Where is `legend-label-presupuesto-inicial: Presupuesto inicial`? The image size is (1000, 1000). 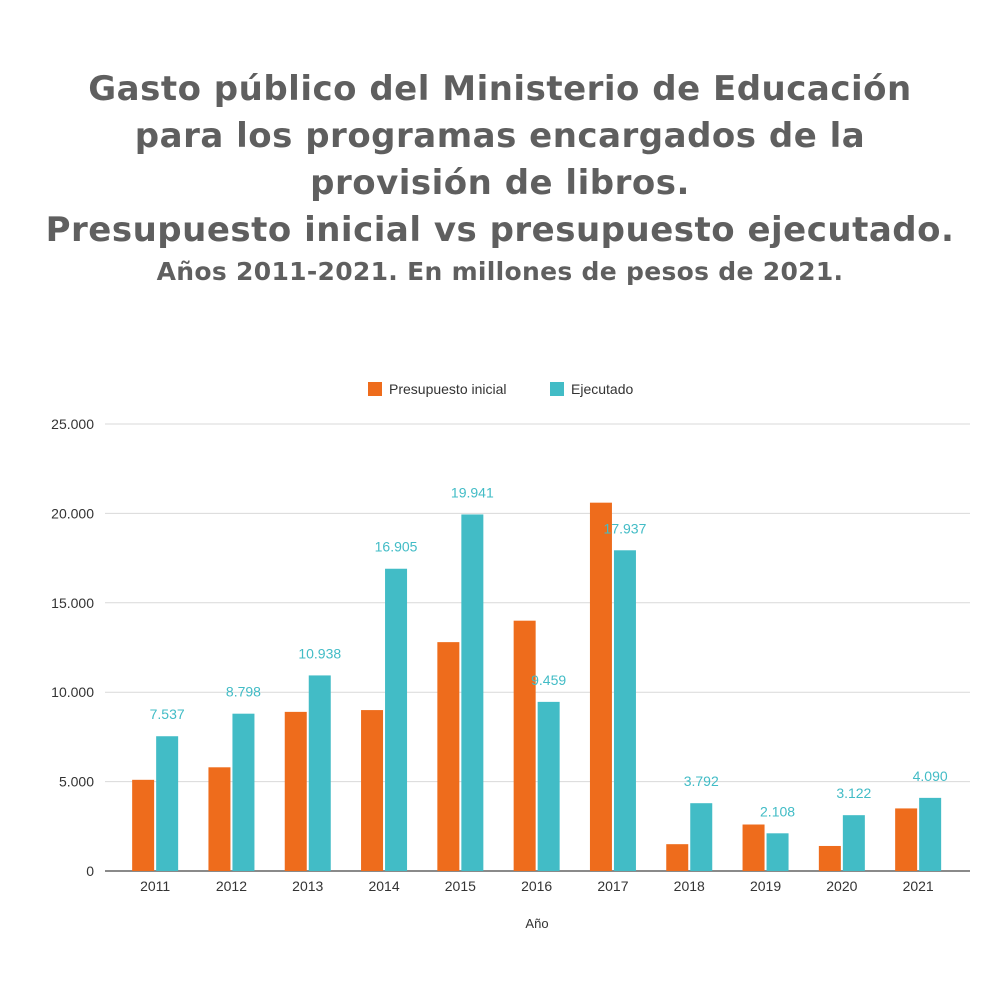 legend-label-presupuesto-inicial: Presupuesto inicial is located at coordinates (448, 389).